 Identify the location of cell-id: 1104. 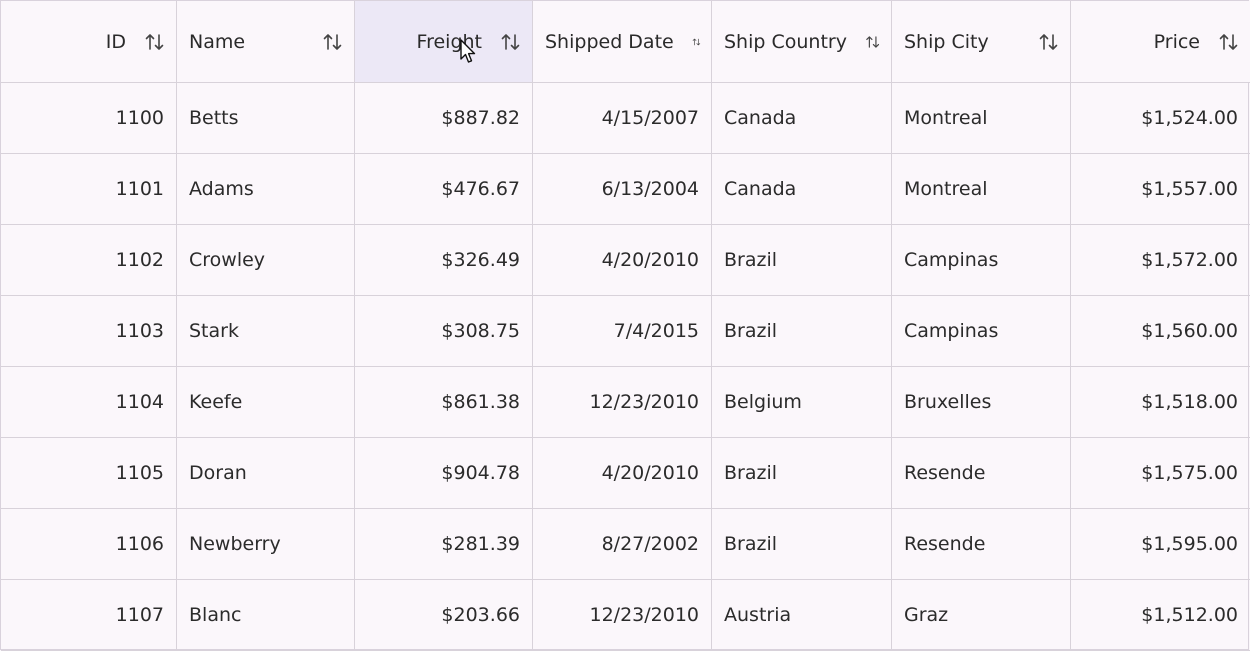
(89, 402).